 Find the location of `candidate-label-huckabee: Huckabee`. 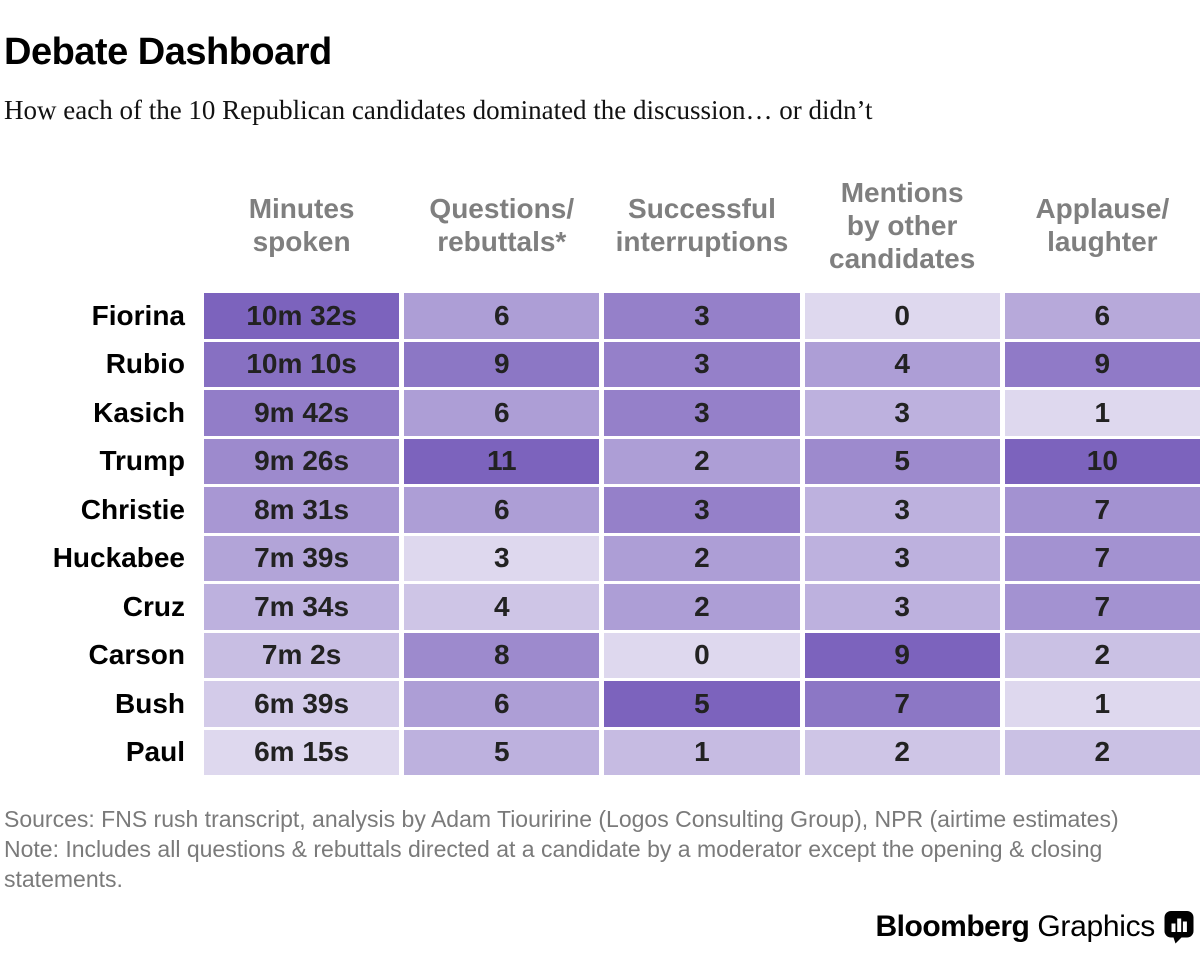

candidate-label-huckabee: Huckabee is located at coordinates (118, 558).